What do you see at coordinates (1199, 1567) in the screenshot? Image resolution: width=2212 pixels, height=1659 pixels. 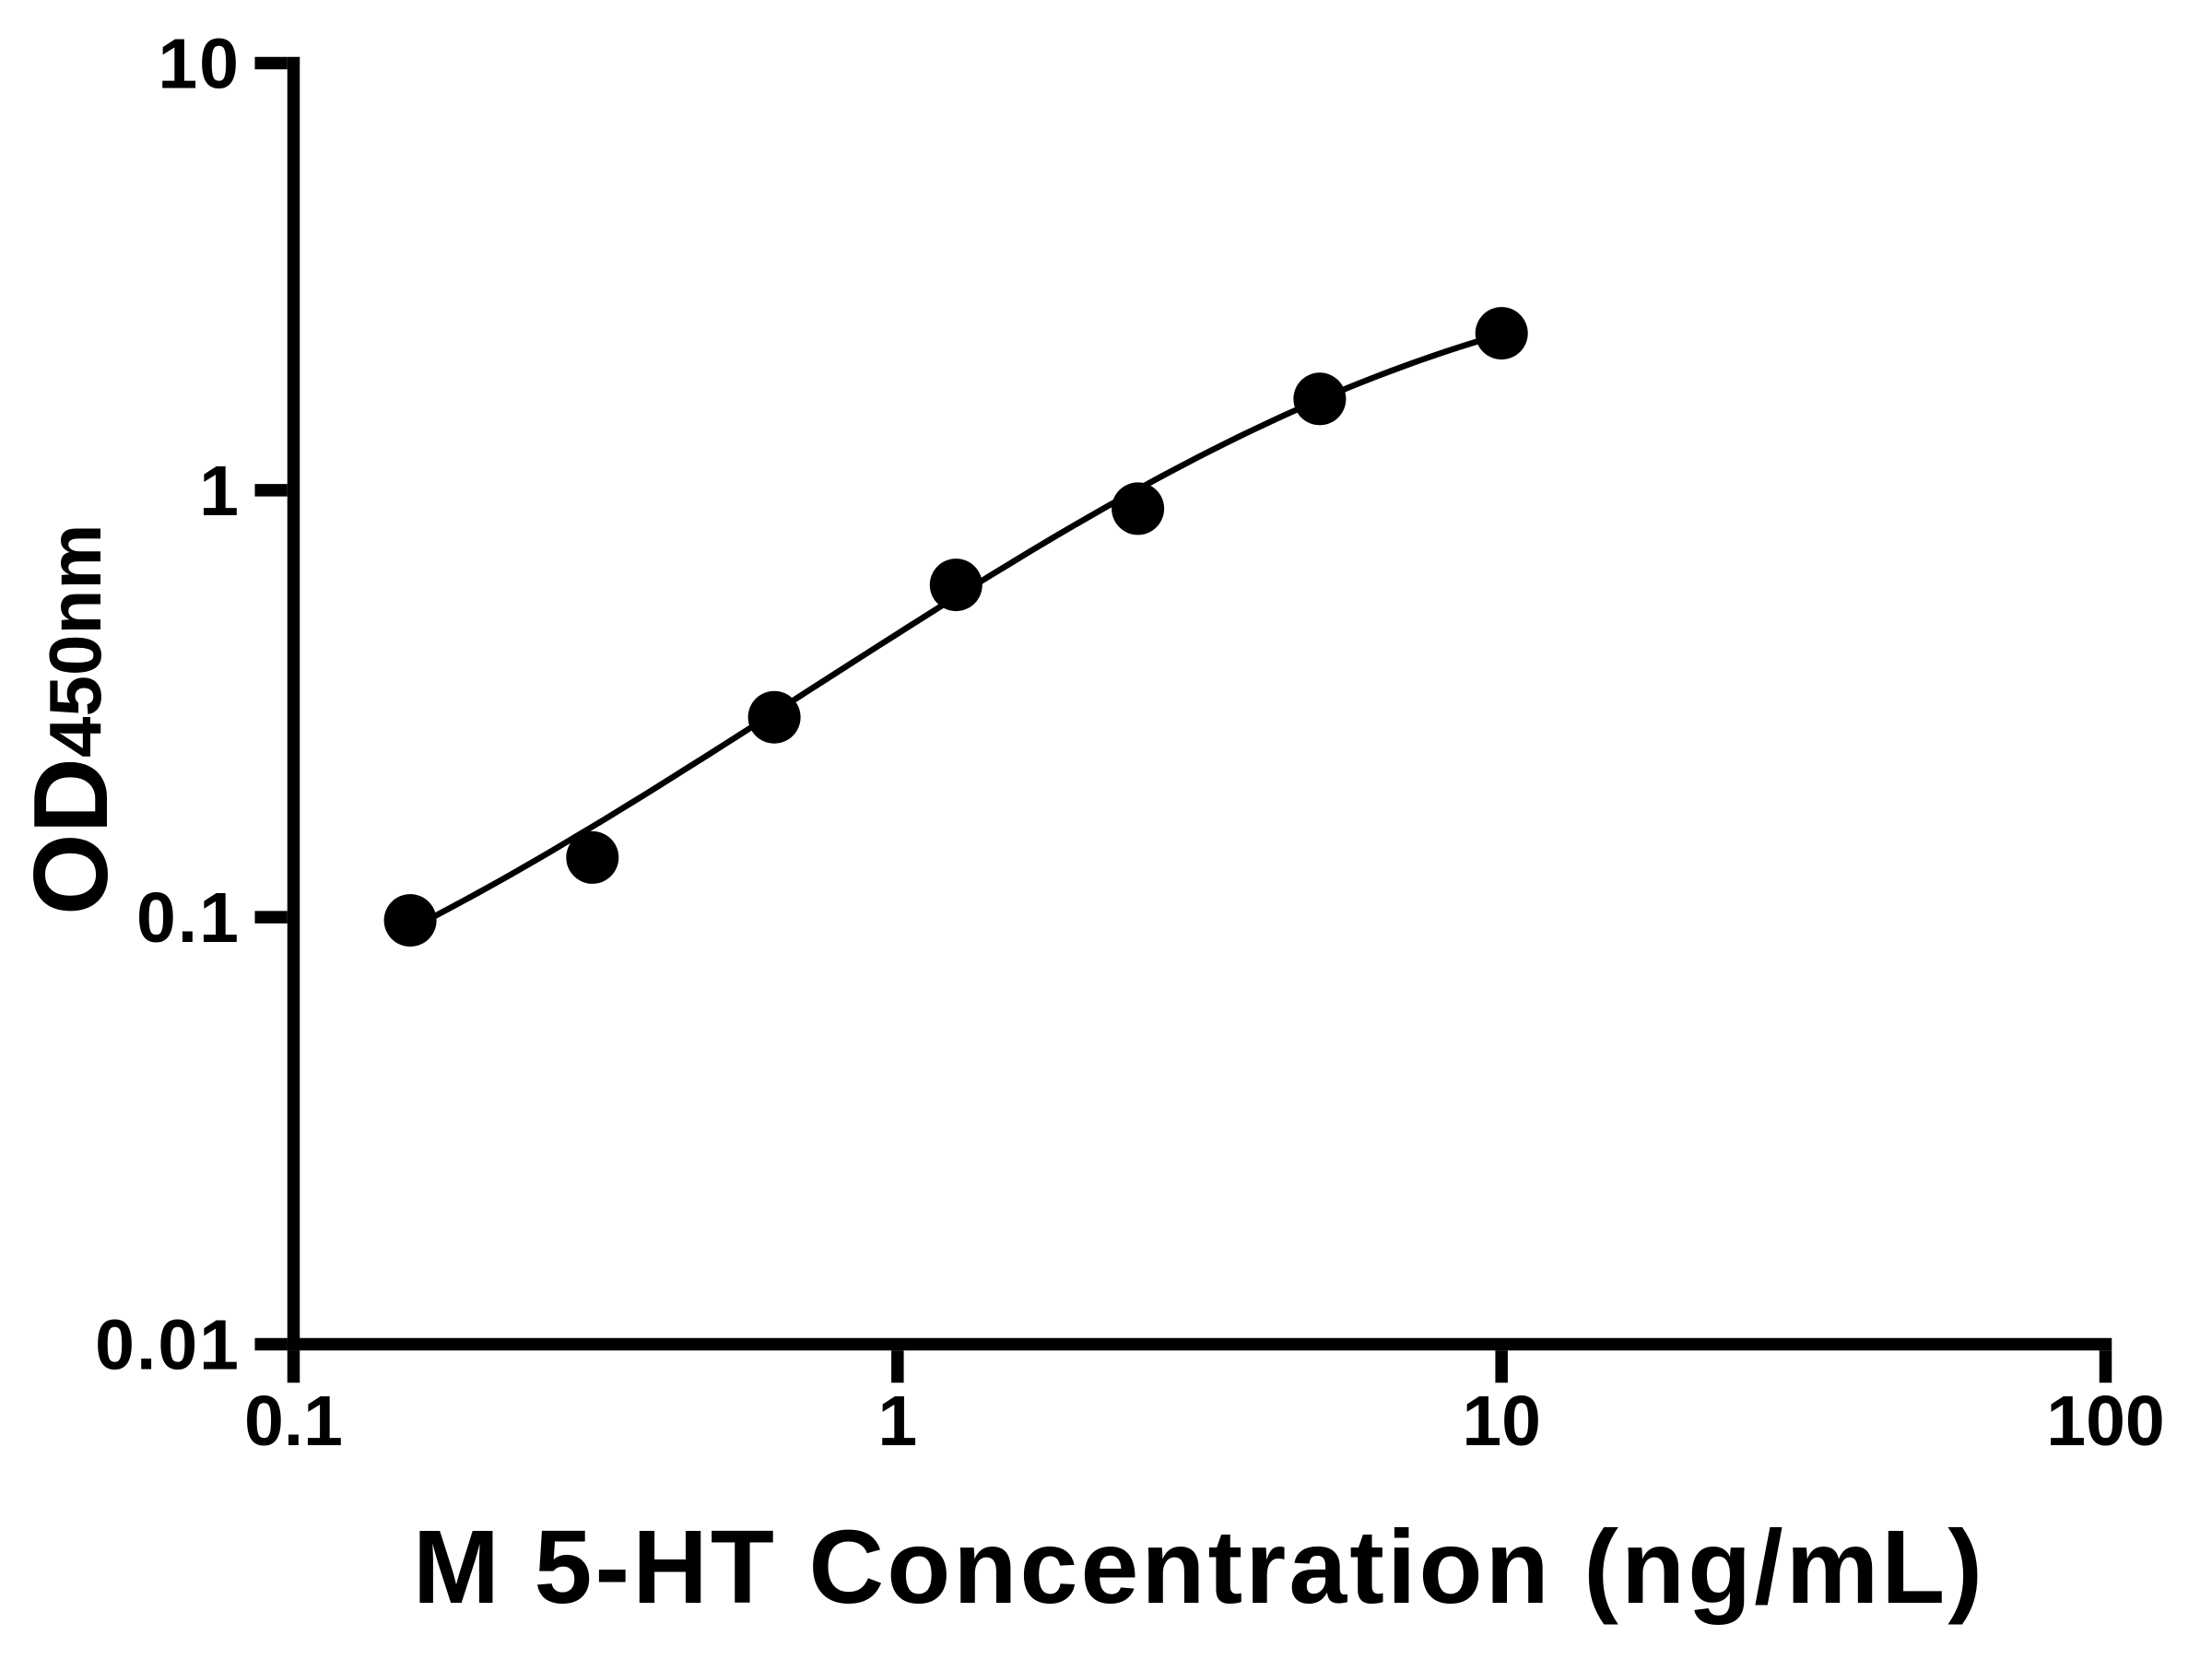 I see `svg-text: M 5-HT Concentration (ng/mL)` at bounding box center [1199, 1567].